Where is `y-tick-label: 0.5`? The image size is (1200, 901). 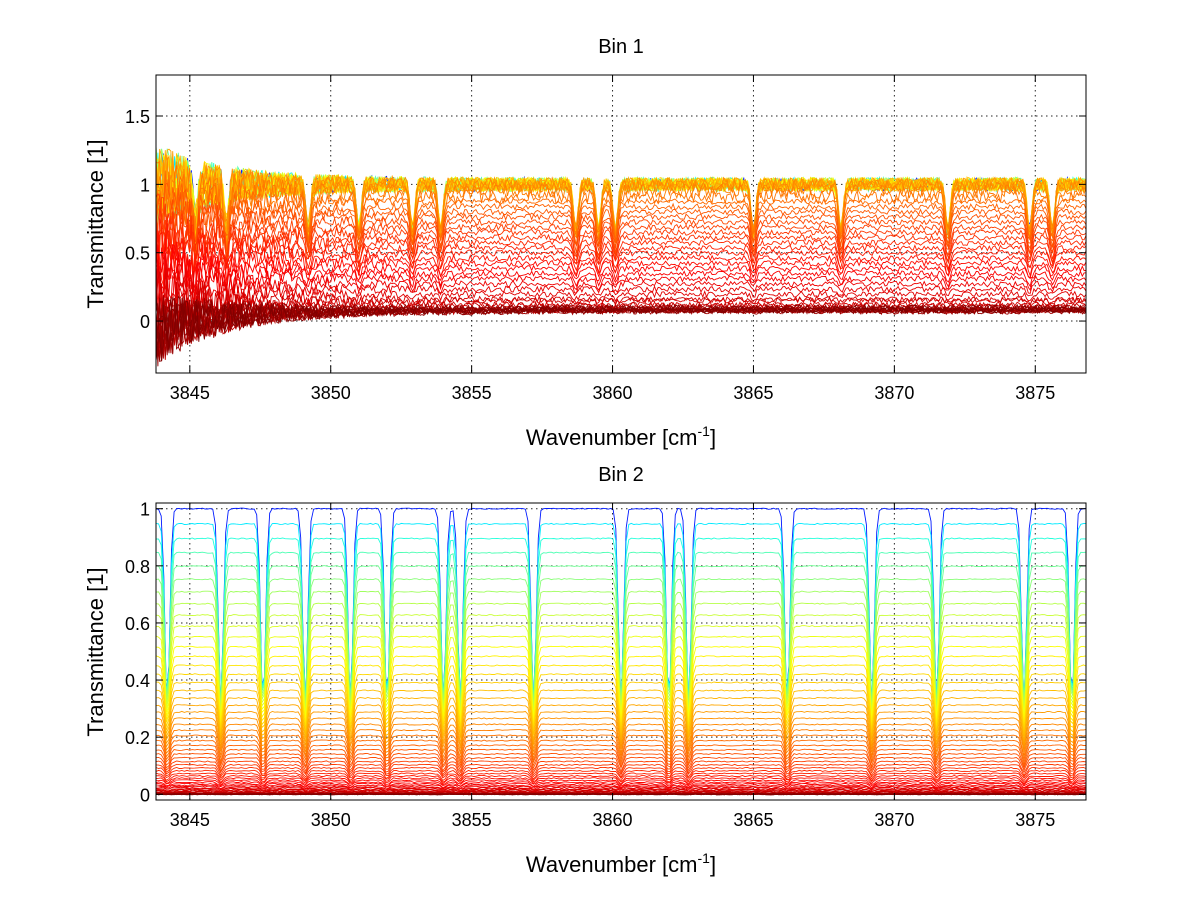 y-tick-label: 0.5 is located at coordinates (137, 254).